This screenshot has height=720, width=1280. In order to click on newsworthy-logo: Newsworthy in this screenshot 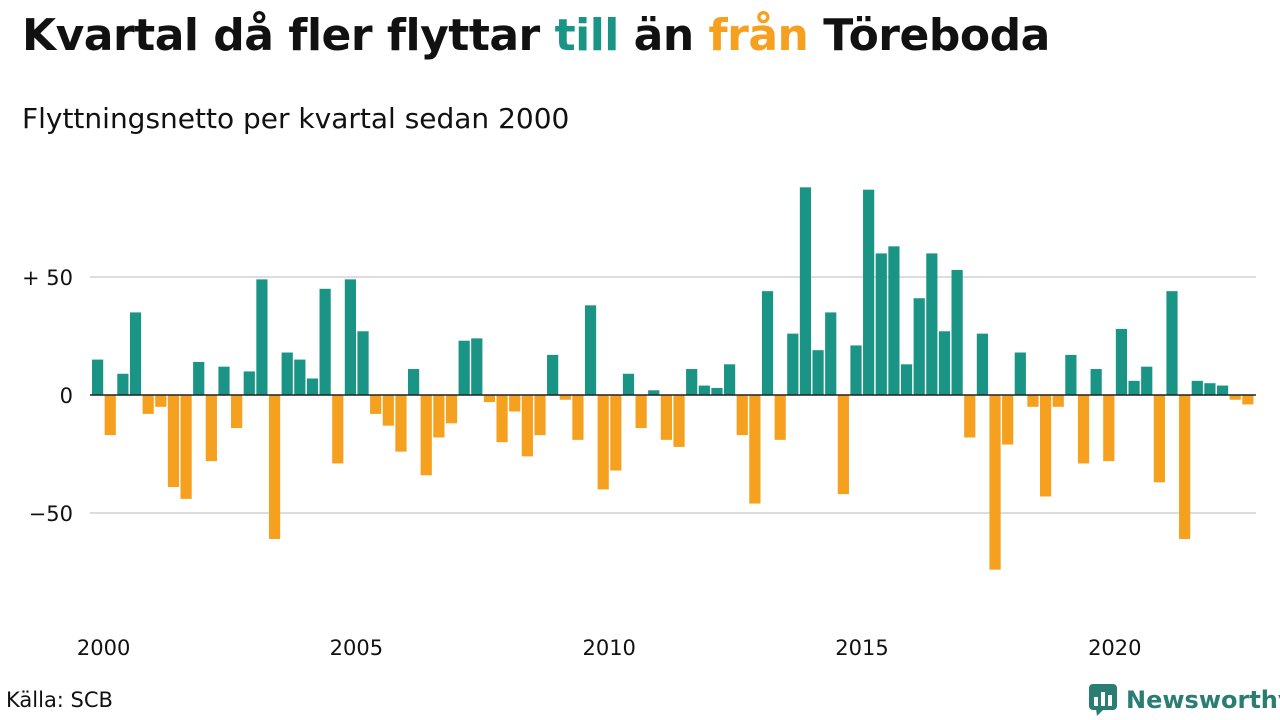, I will do `click(1184, 700)`.